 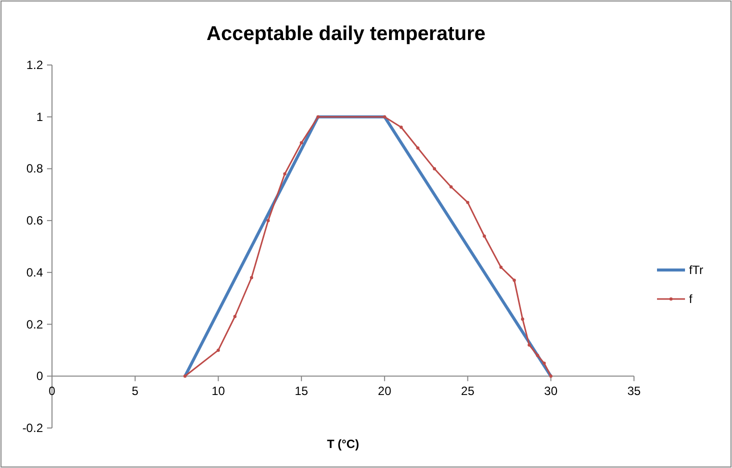 I want to click on y-tick-label: 0.4, so click(x=35, y=272).